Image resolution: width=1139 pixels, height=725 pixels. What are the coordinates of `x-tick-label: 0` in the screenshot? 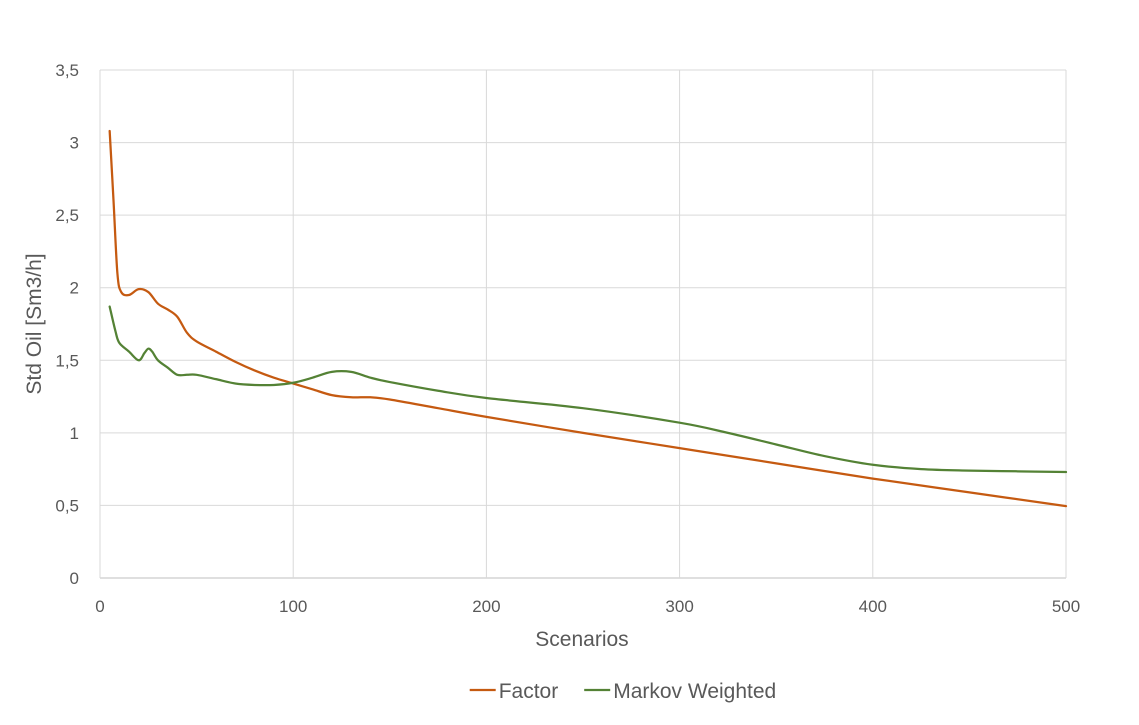 It's located at (99, 606).